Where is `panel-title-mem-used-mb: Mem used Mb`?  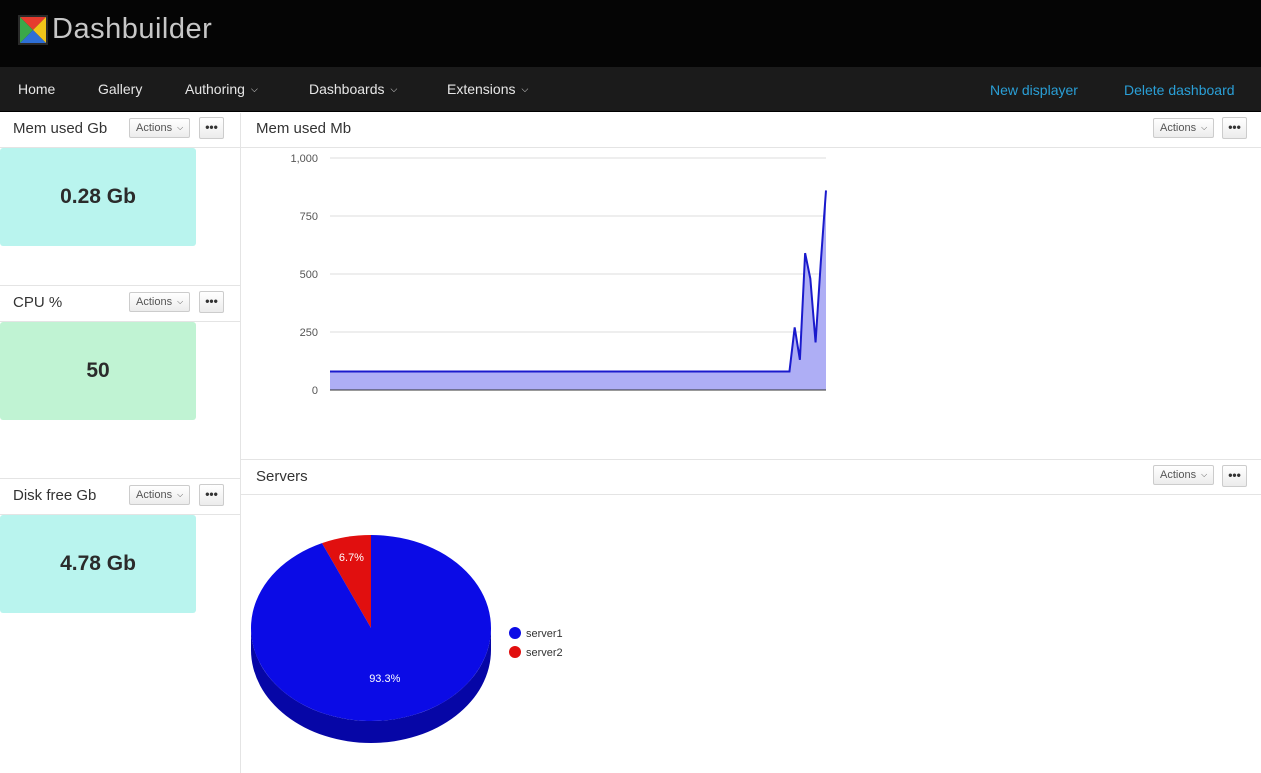 panel-title-mem-used-mb: Mem used Mb is located at coordinates (304, 128).